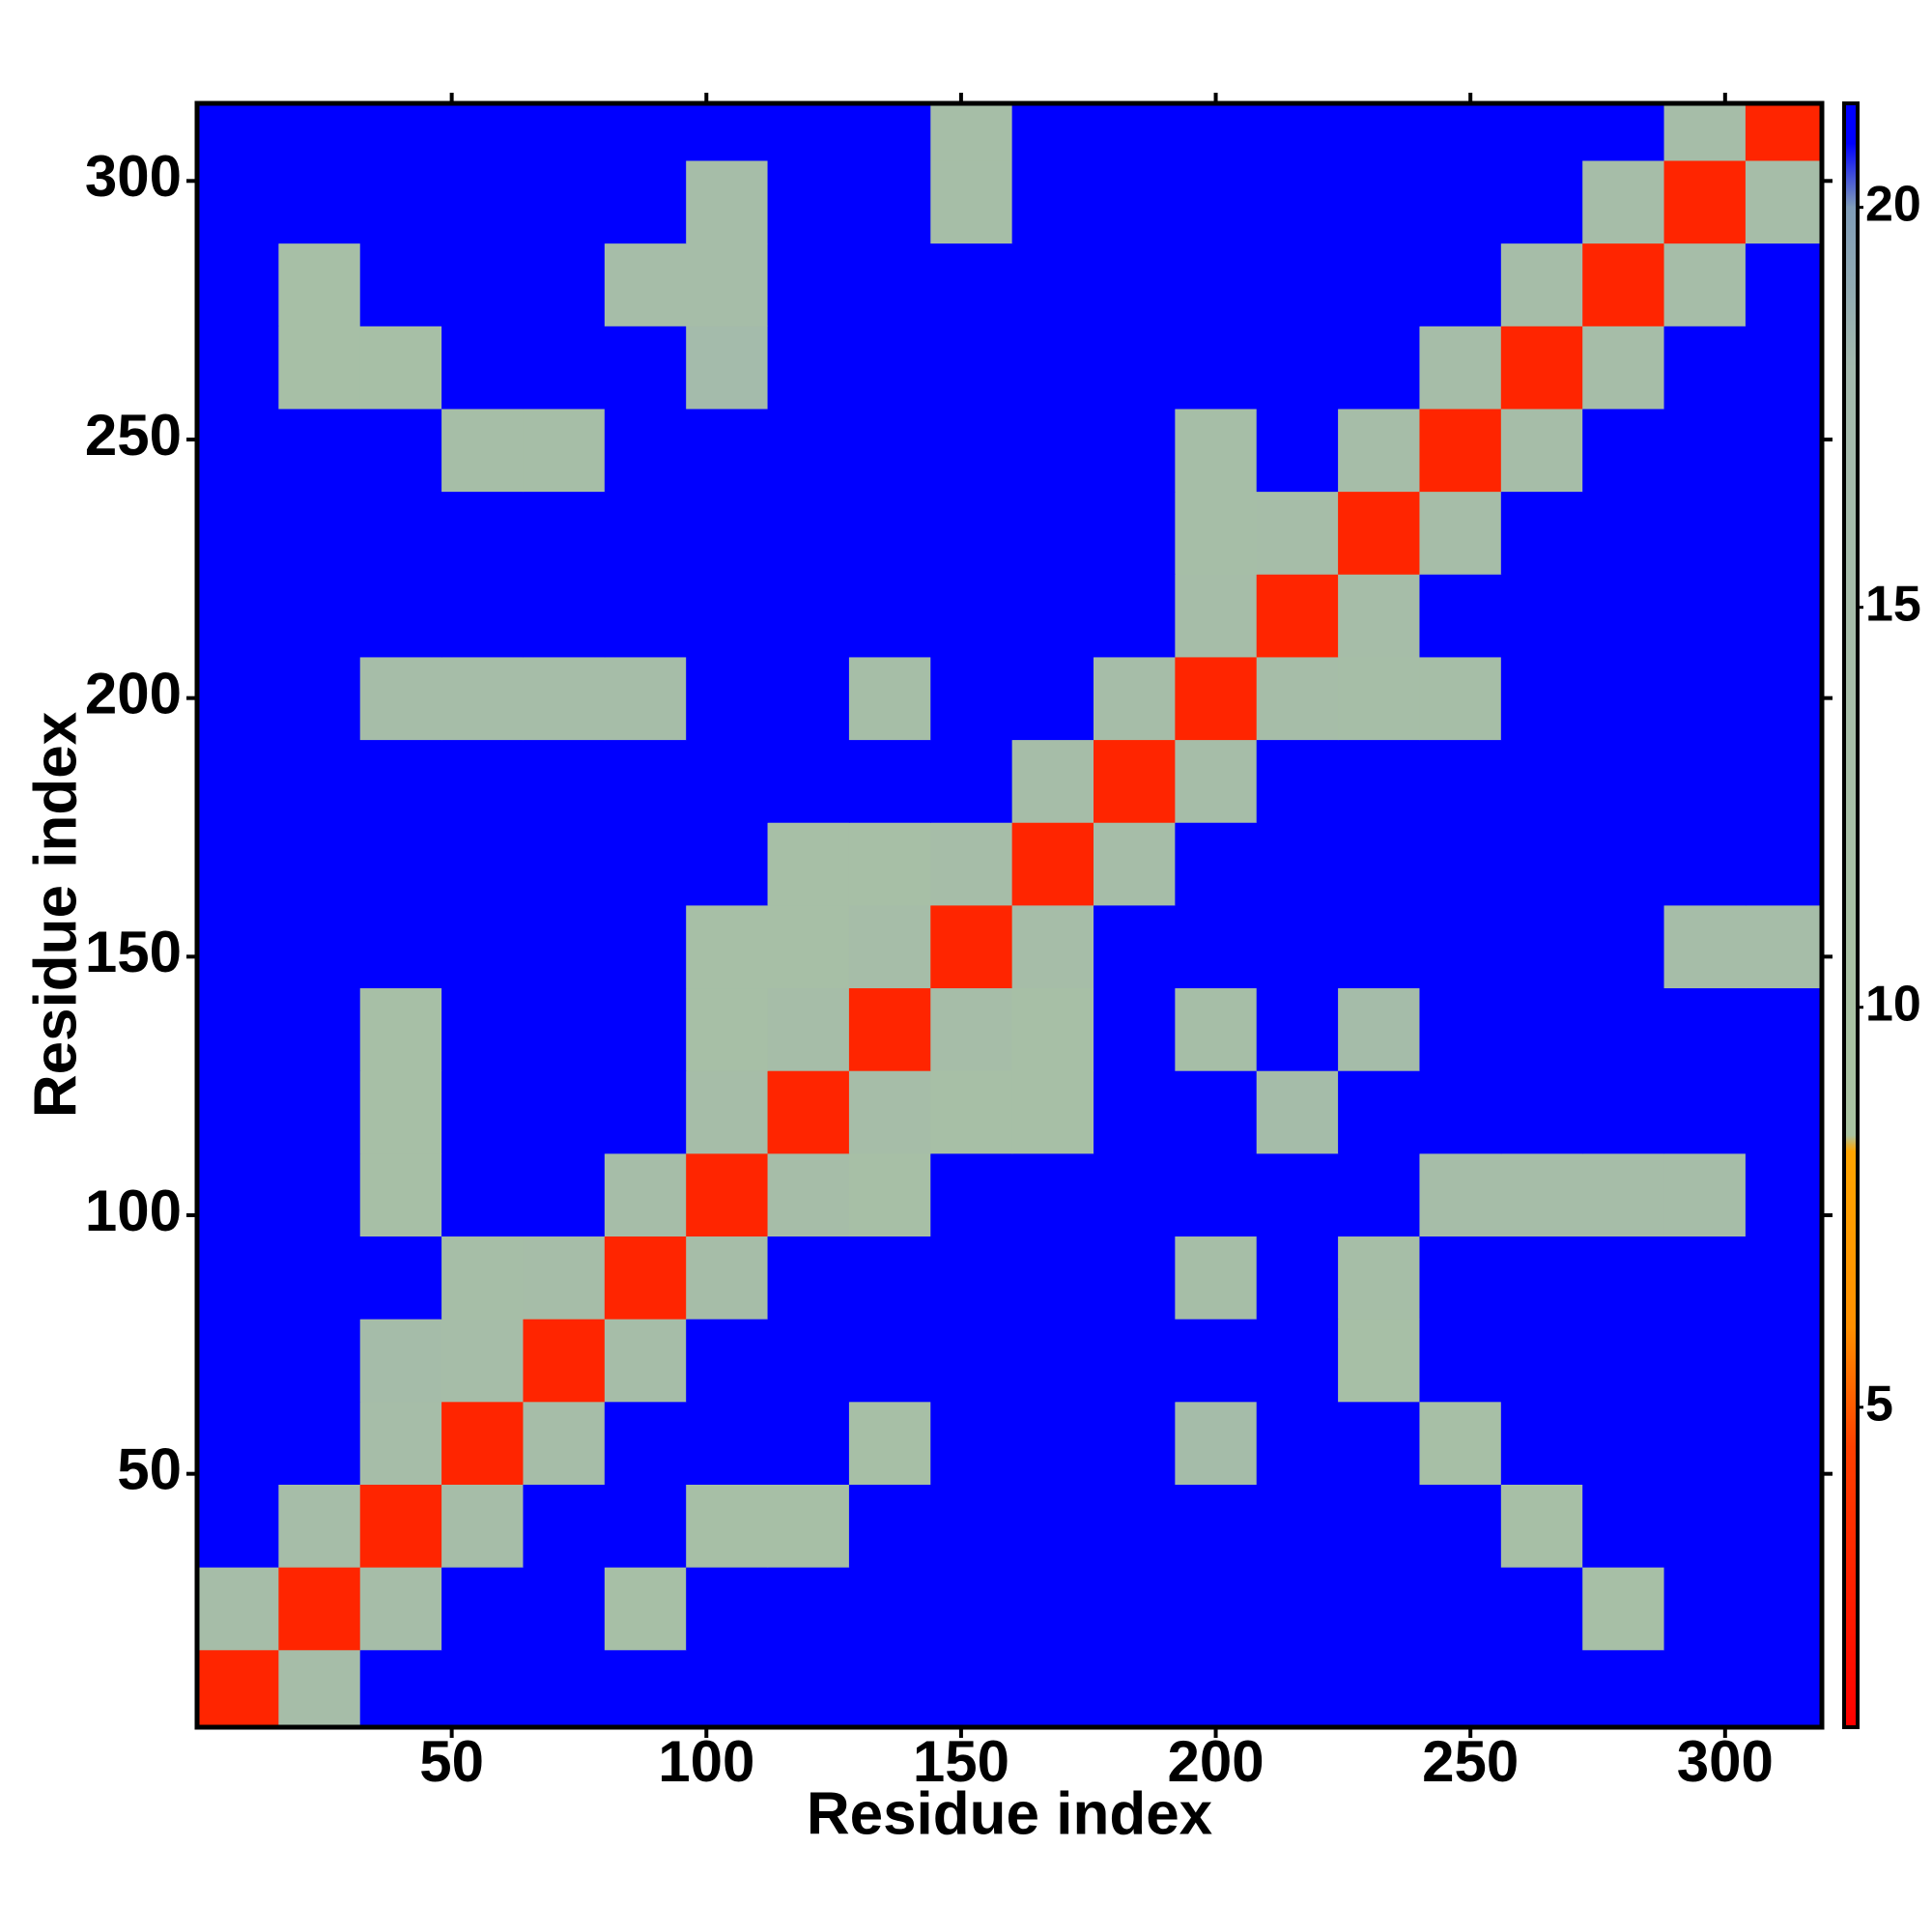 Image resolution: width=1932 pixels, height=1932 pixels. Describe the element at coordinates (1851, 915) in the screenshot. I see `colorbar` at that location.